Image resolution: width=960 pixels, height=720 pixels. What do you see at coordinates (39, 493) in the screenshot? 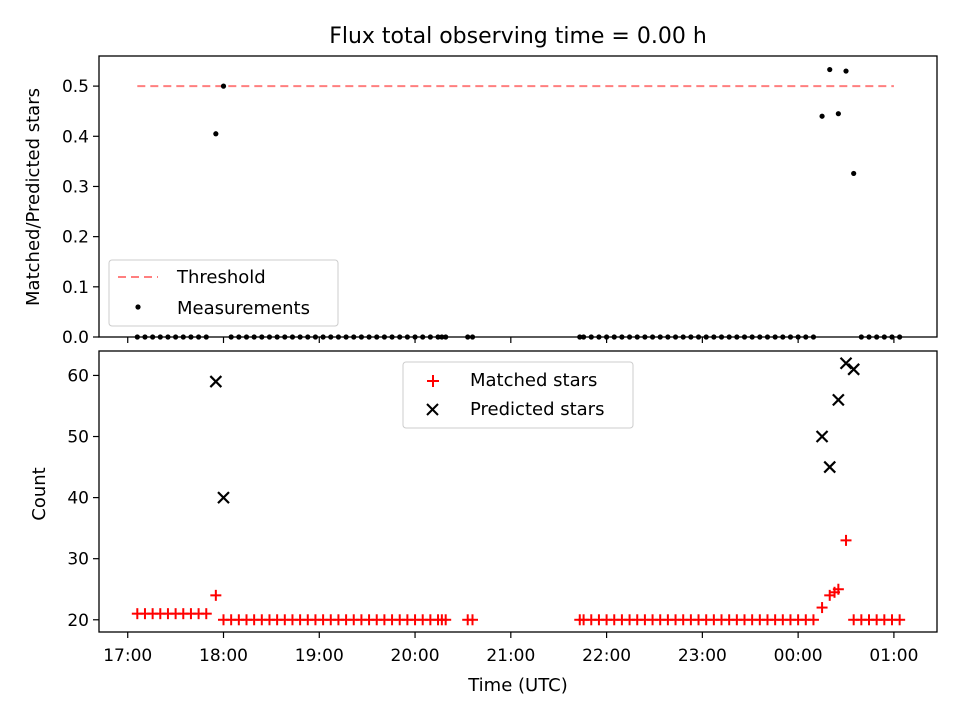
I see `bottom-y-axis-label: Count` at bounding box center [39, 493].